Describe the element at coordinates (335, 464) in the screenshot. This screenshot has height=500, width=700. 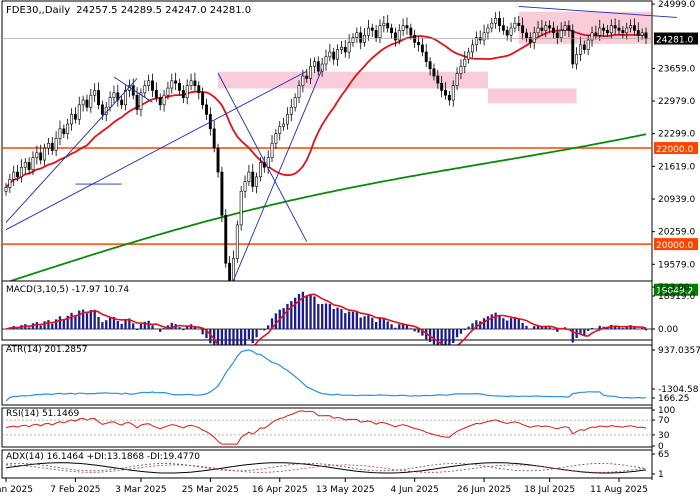
I see `adx-panel: 65 1` at that location.